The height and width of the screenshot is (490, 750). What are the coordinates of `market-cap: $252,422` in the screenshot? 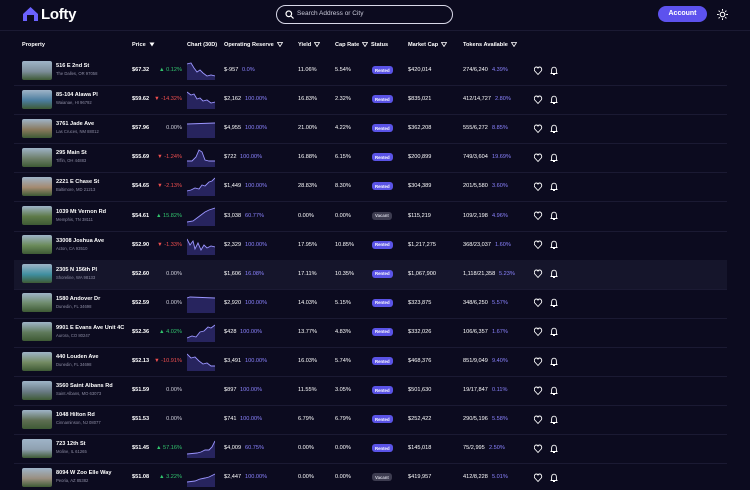 It's located at (420, 419).